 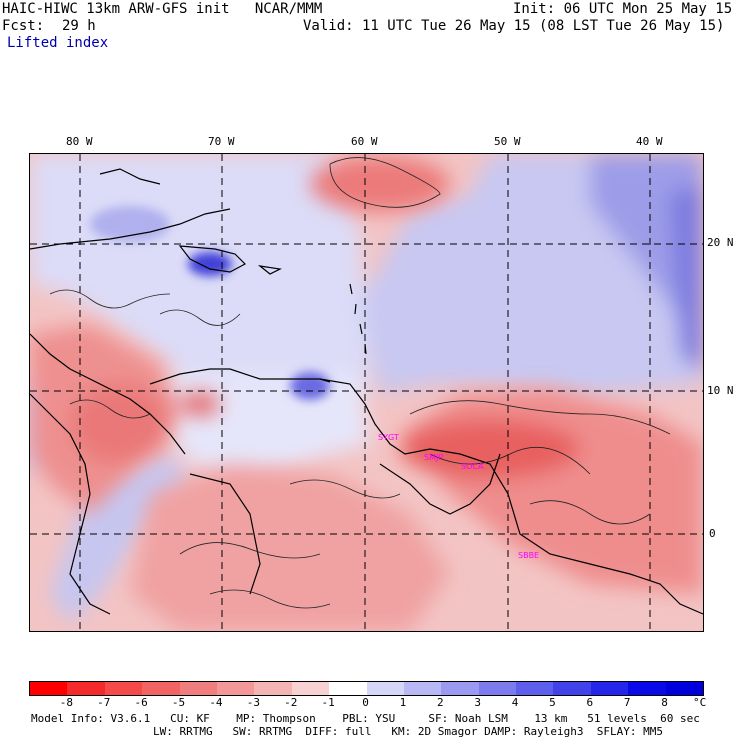 I want to click on colorbar-tick-label: -6, so click(x=141, y=702).